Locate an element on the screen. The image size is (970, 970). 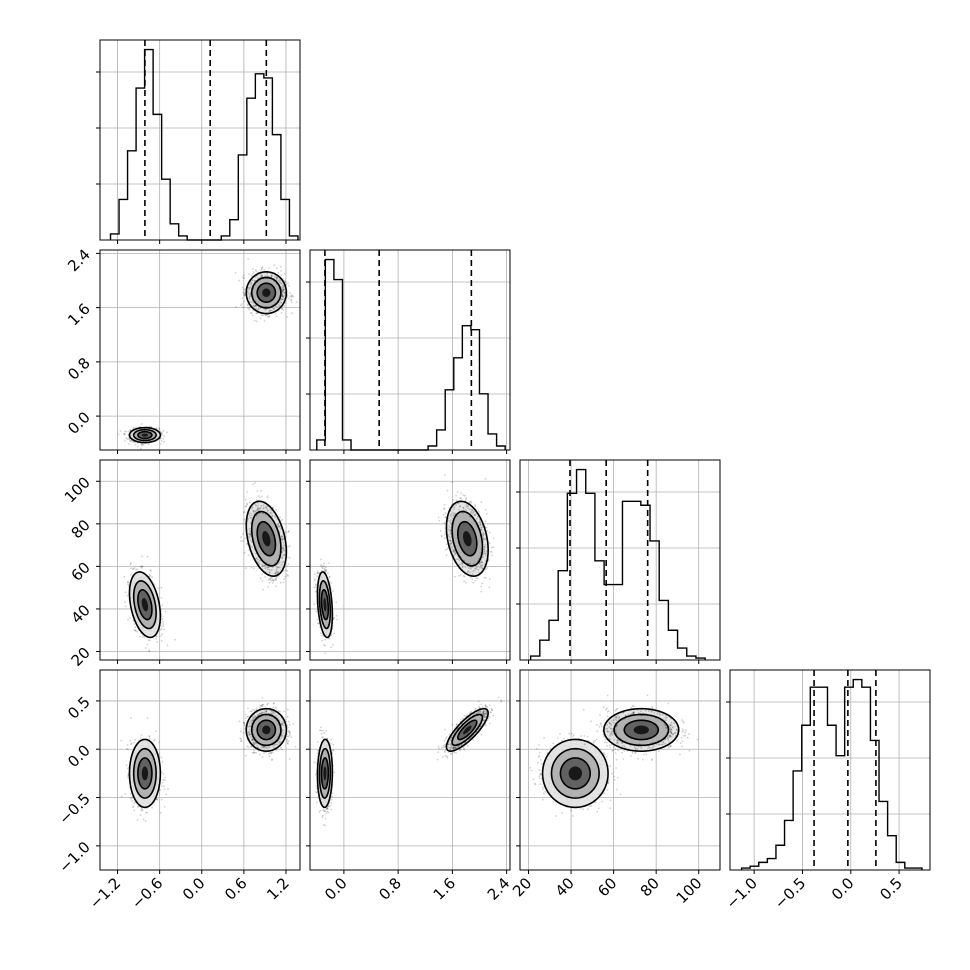
x-tick-label: 40 is located at coordinates (565, 887).